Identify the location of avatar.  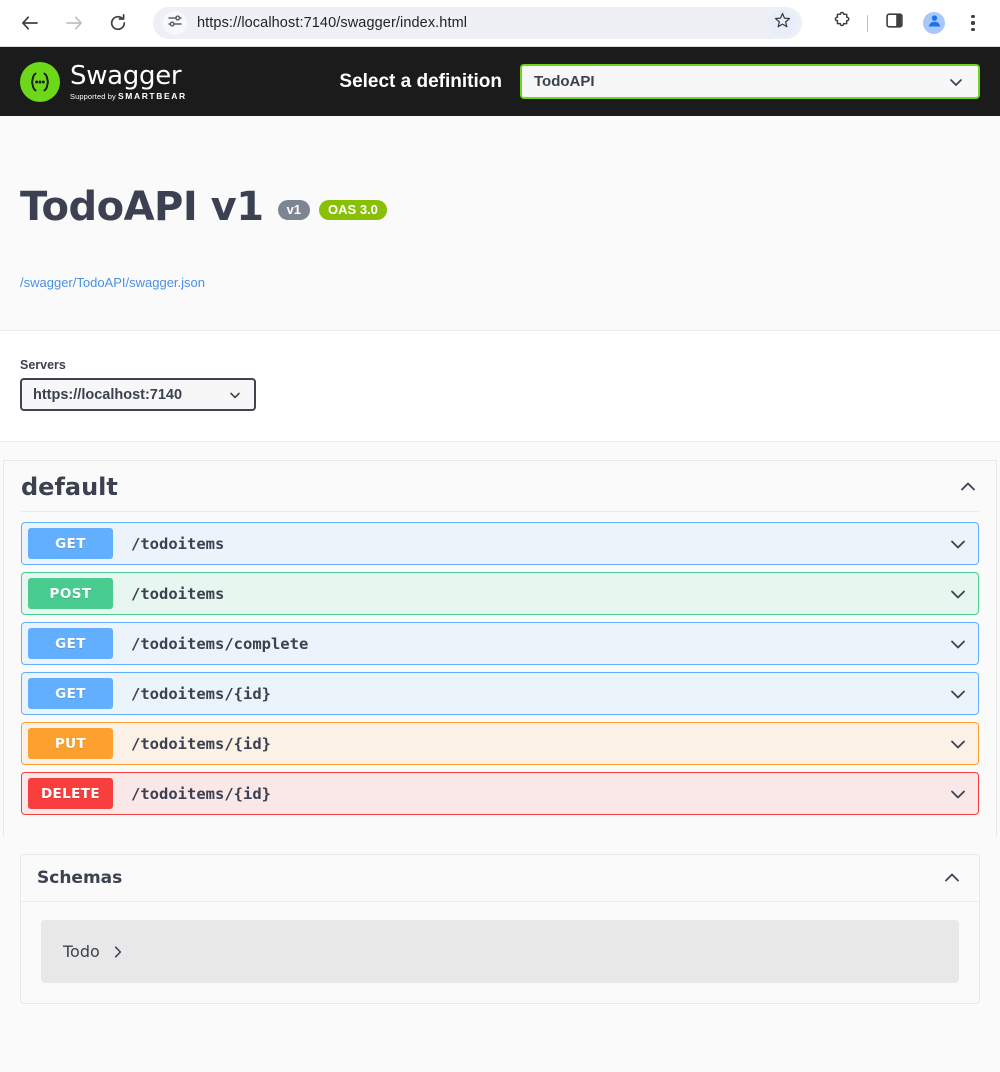
(934, 23).